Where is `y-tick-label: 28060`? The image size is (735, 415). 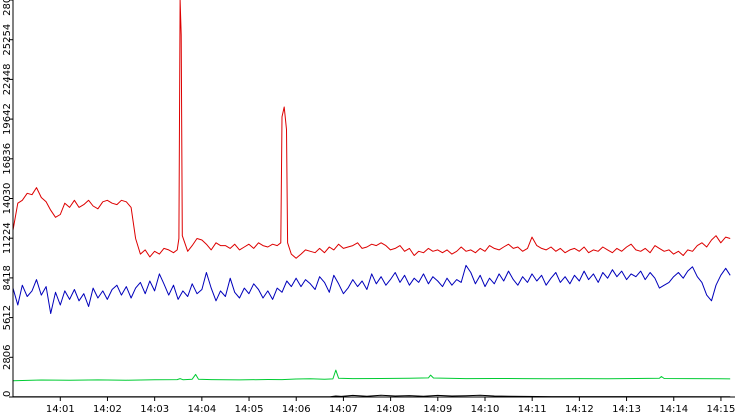
y-tick-label: 28060 is located at coordinates (7, 8).